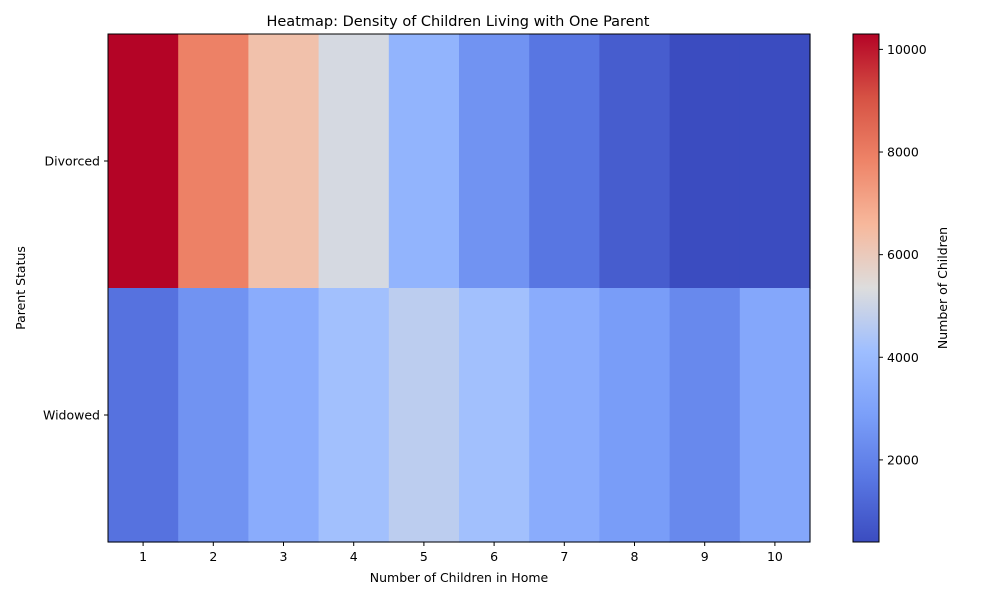 The width and height of the screenshot is (1000, 600). What do you see at coordinates (866, 288) in the screenshot?
I see `colorbar` at bounding box center [866, 288].